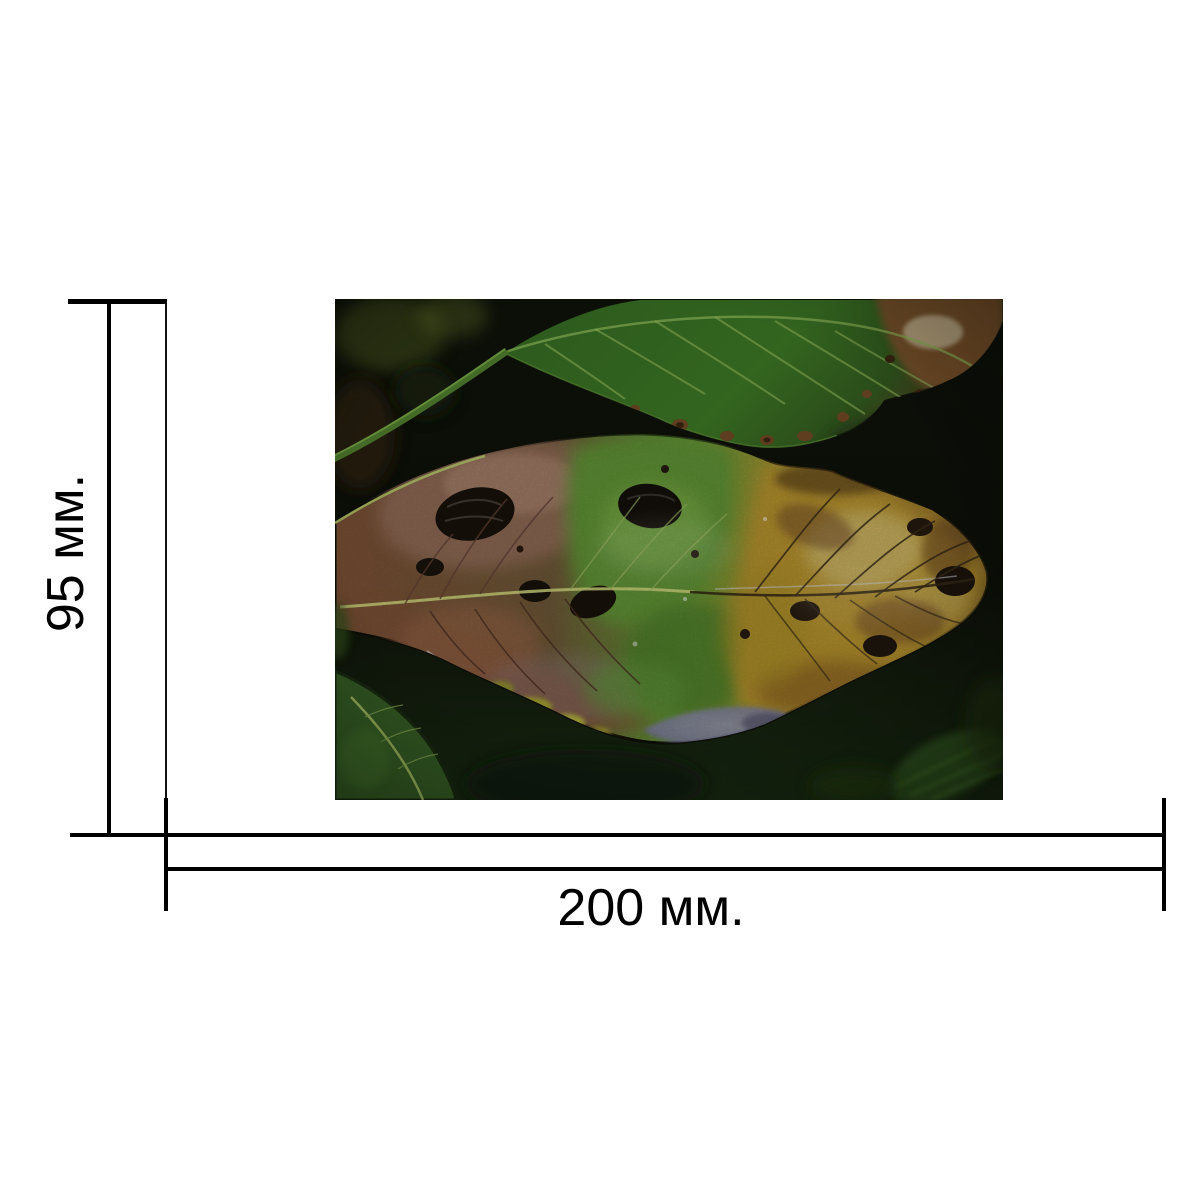 Image resolution: width=1200 pixels, height=1200 pixels. What do you see at coordinates (117, 301) in the screenshot?
I see `top-end-cap` at bounding box center [117, 301].